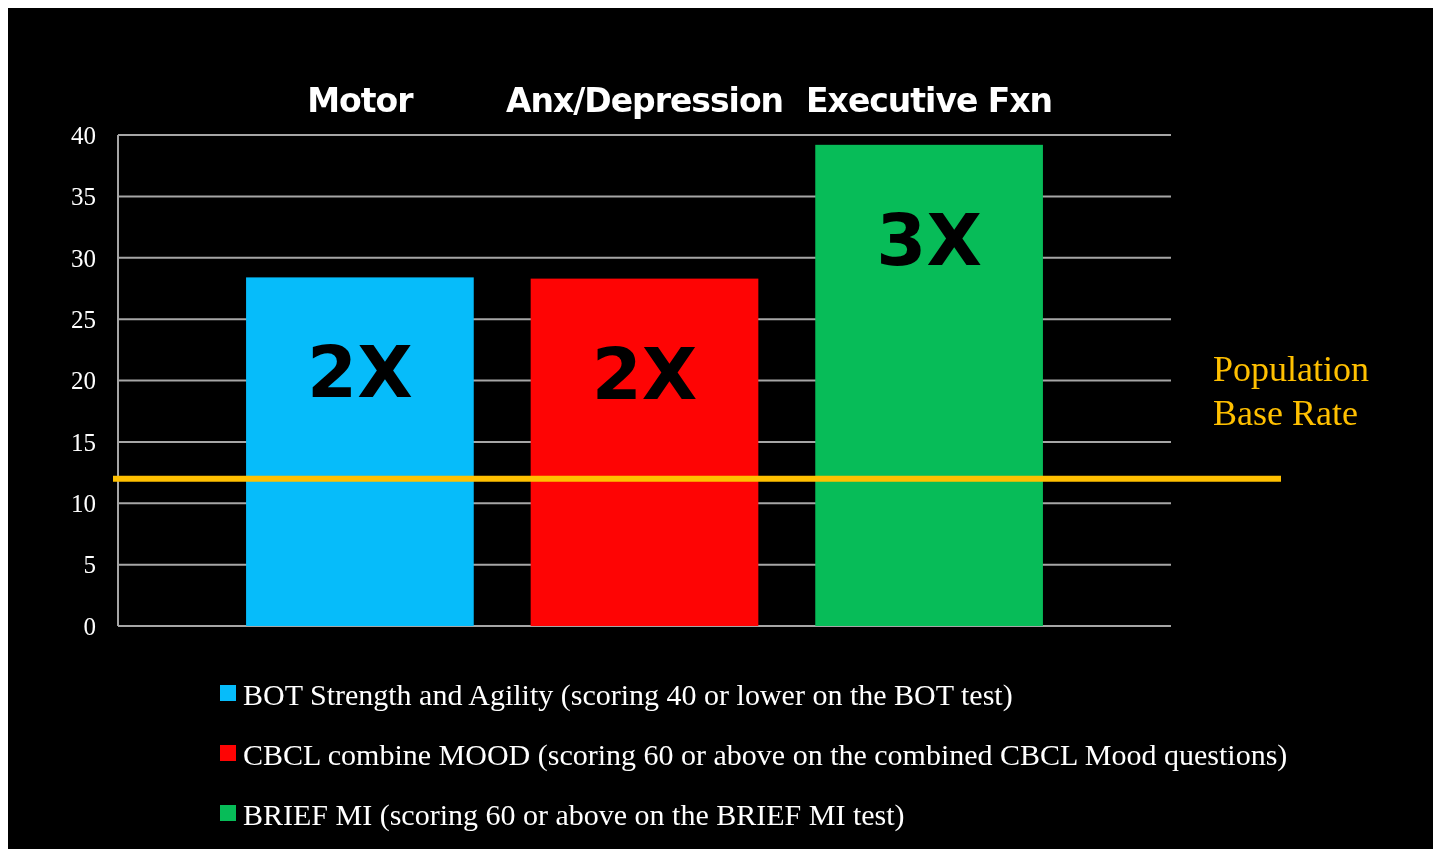 This screenshot has height=849, width=1433. Describe the element at coordinates (361, 100) in the screenshot. I see `x-tick-label: Motor` at that location.